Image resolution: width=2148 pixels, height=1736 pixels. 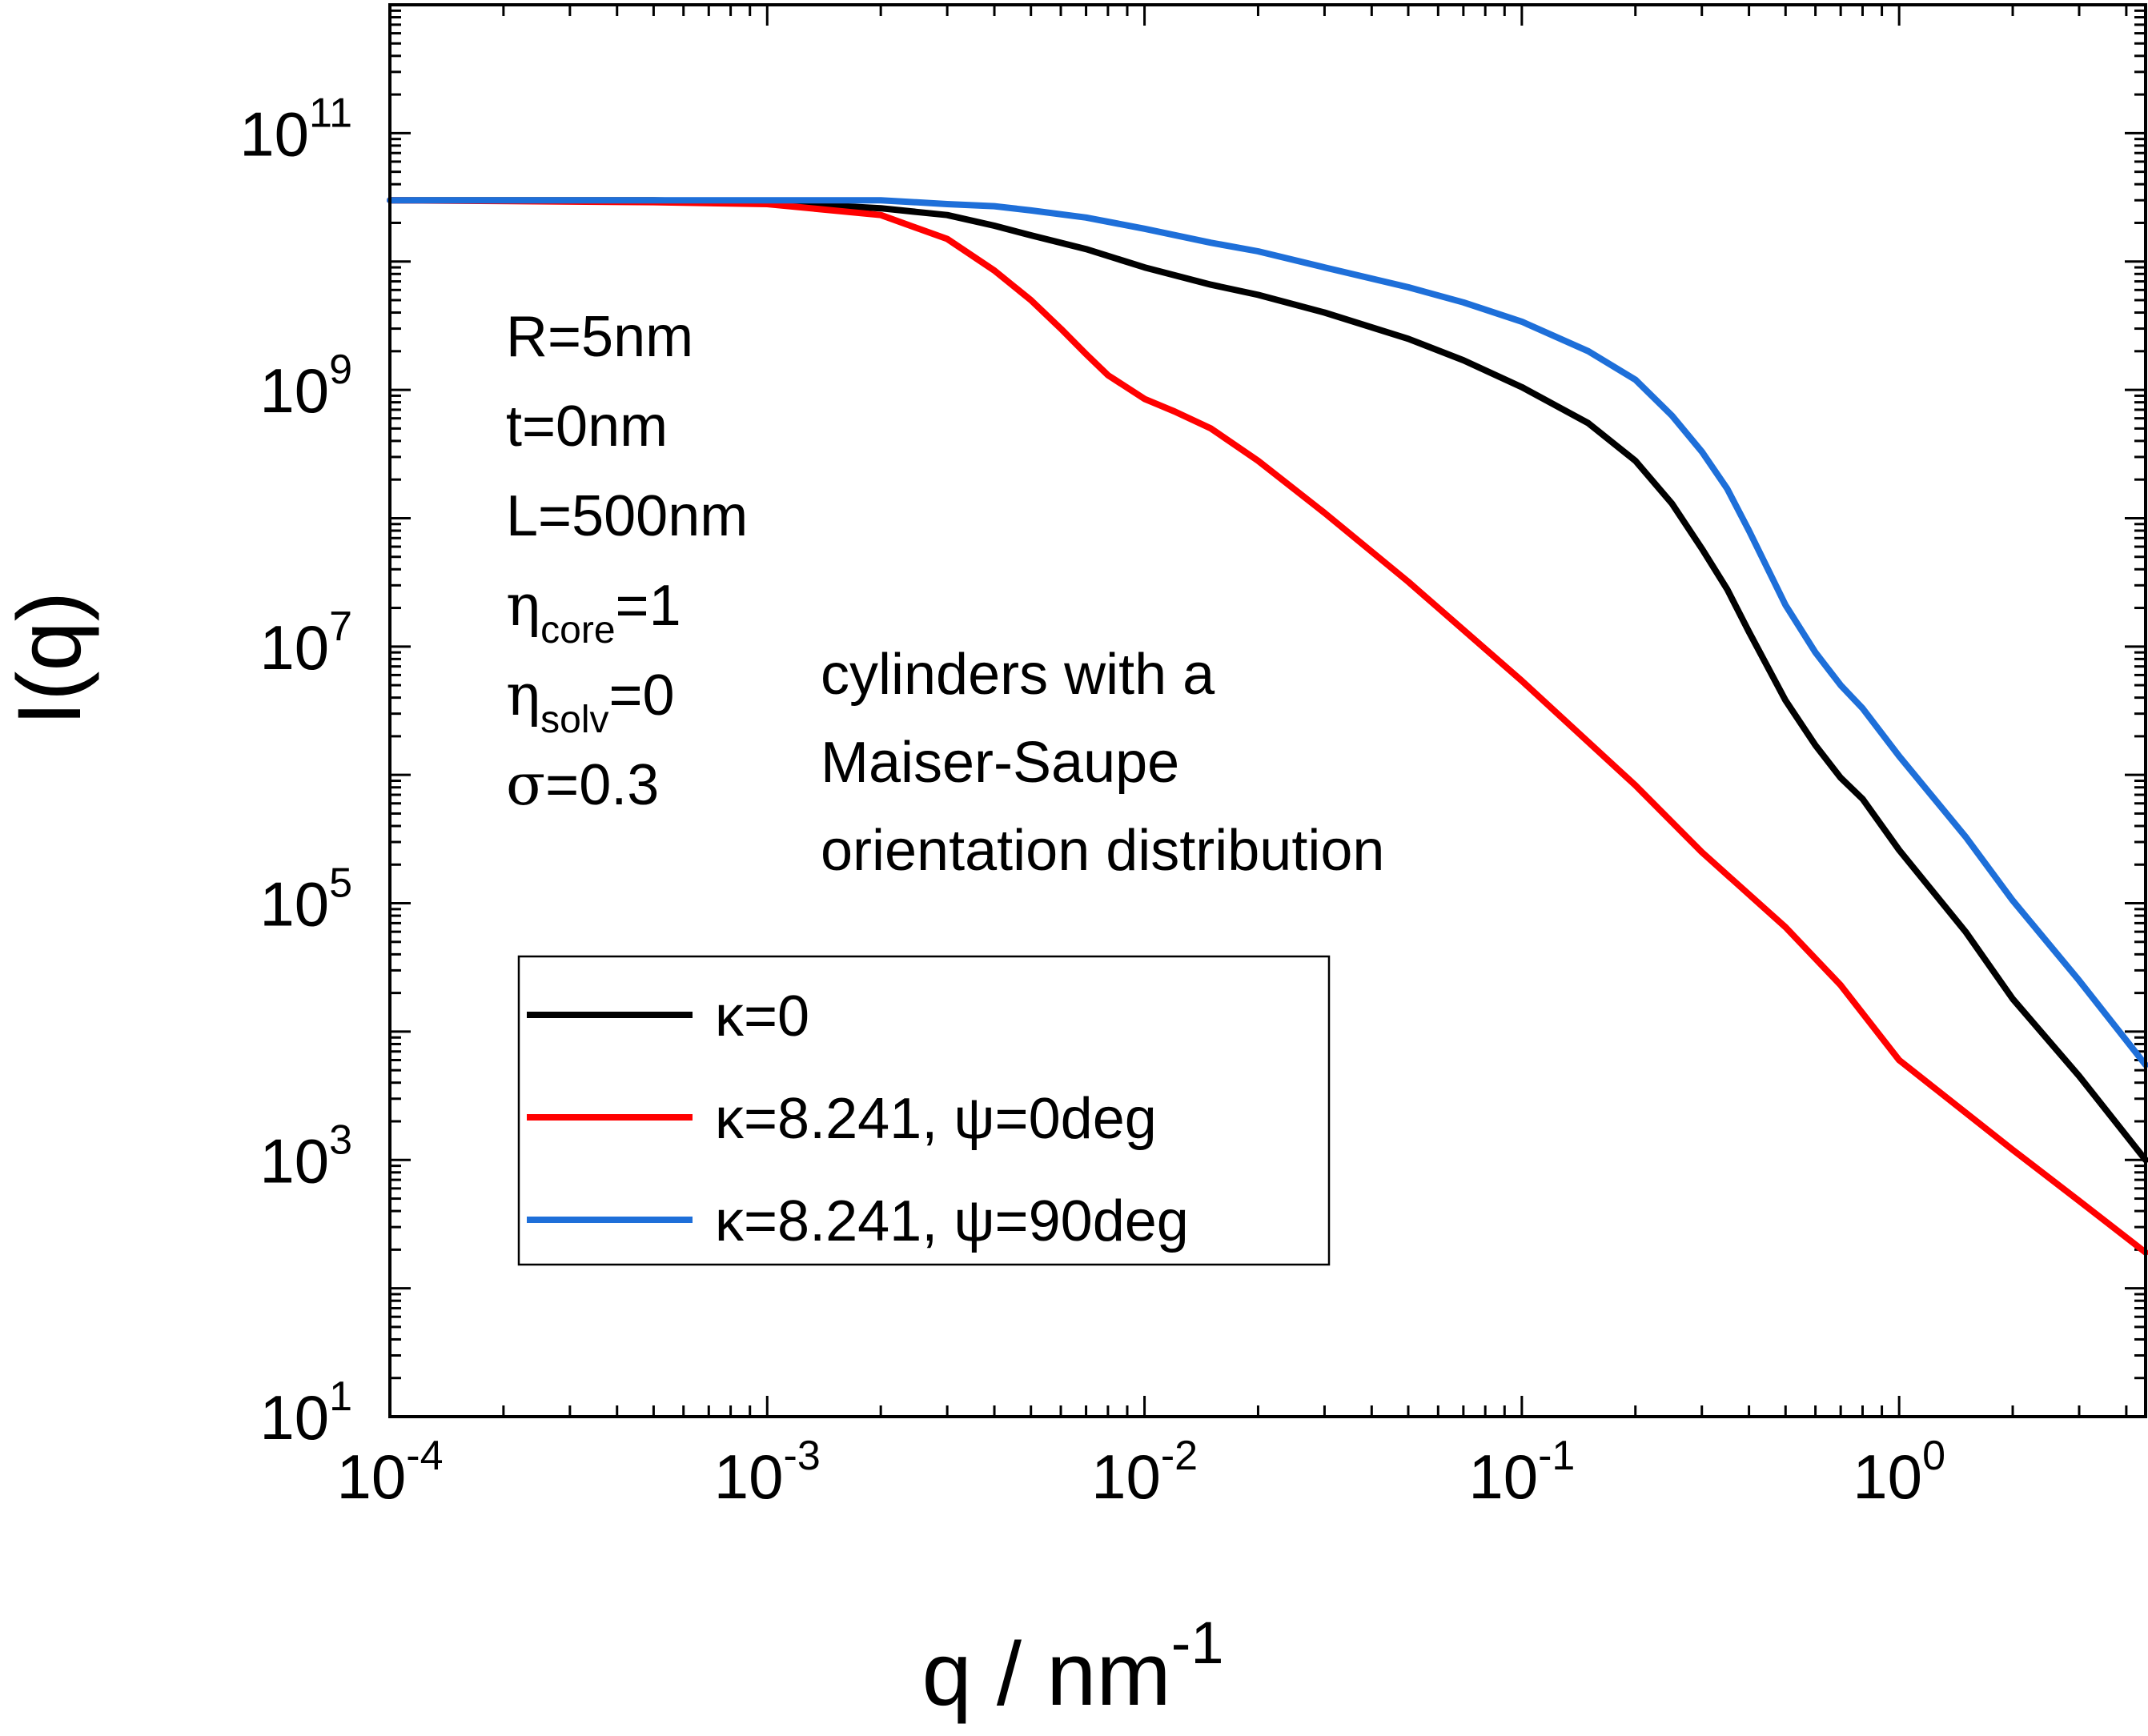 I want to click on y-tick-label: 10¹, so click(x=305, y=1413).